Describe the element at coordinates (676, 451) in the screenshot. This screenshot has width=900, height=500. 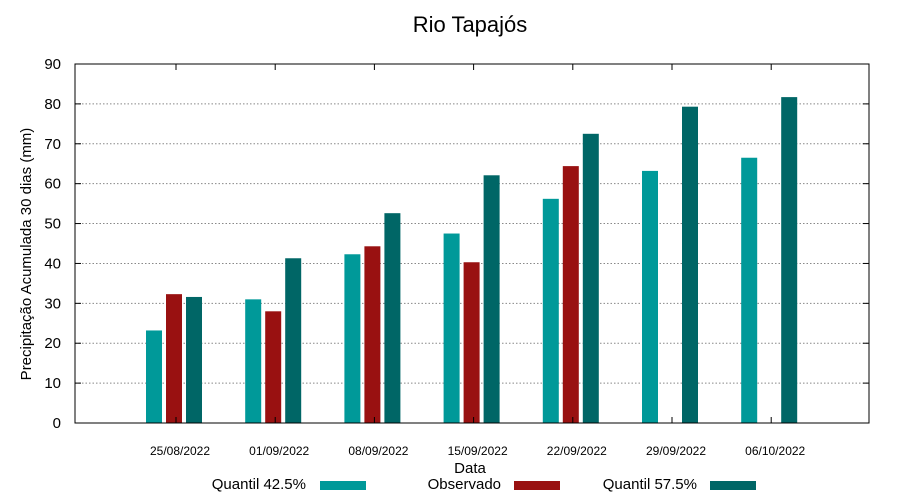
I see `x-tick-label: 29/09/2022` at that location.